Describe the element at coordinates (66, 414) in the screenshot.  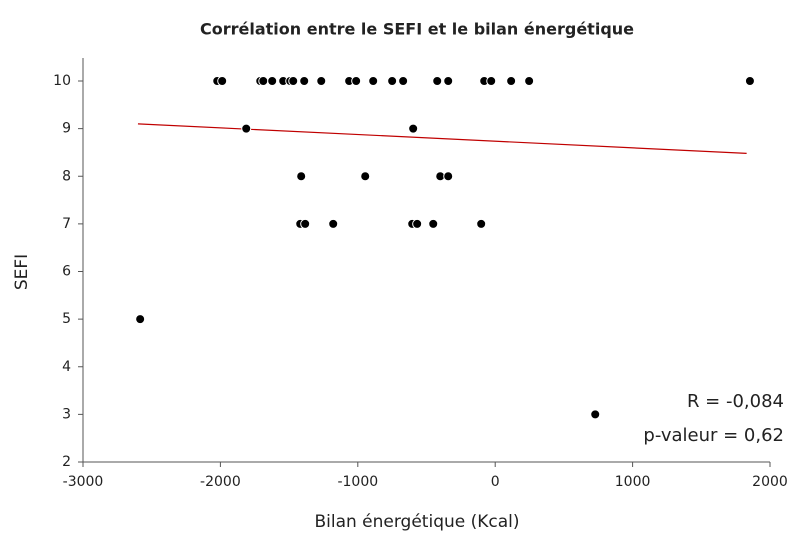
I see `y-tick-label: 3` at that location.